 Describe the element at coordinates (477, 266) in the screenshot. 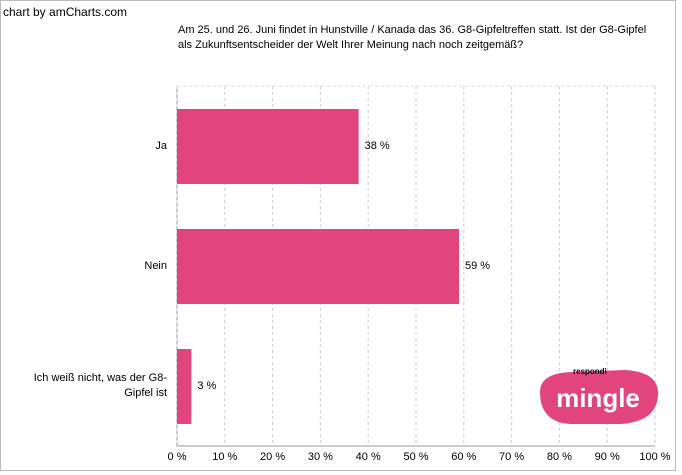

I see `value-label: 59 %` at that location.